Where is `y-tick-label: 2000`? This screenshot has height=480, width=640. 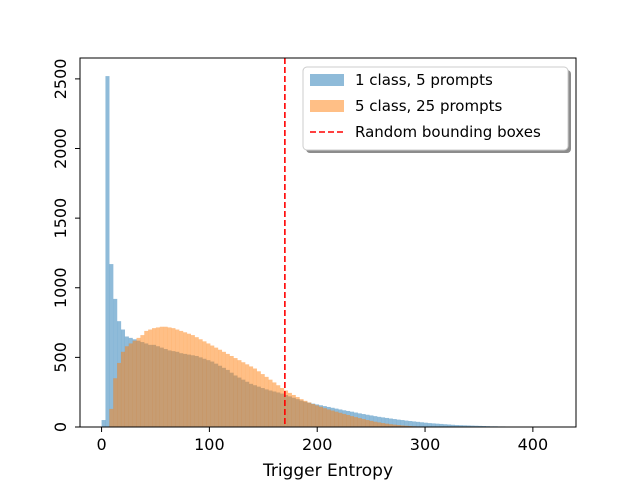
y-tick-label: 2000 is located at coordinates (60, 148).